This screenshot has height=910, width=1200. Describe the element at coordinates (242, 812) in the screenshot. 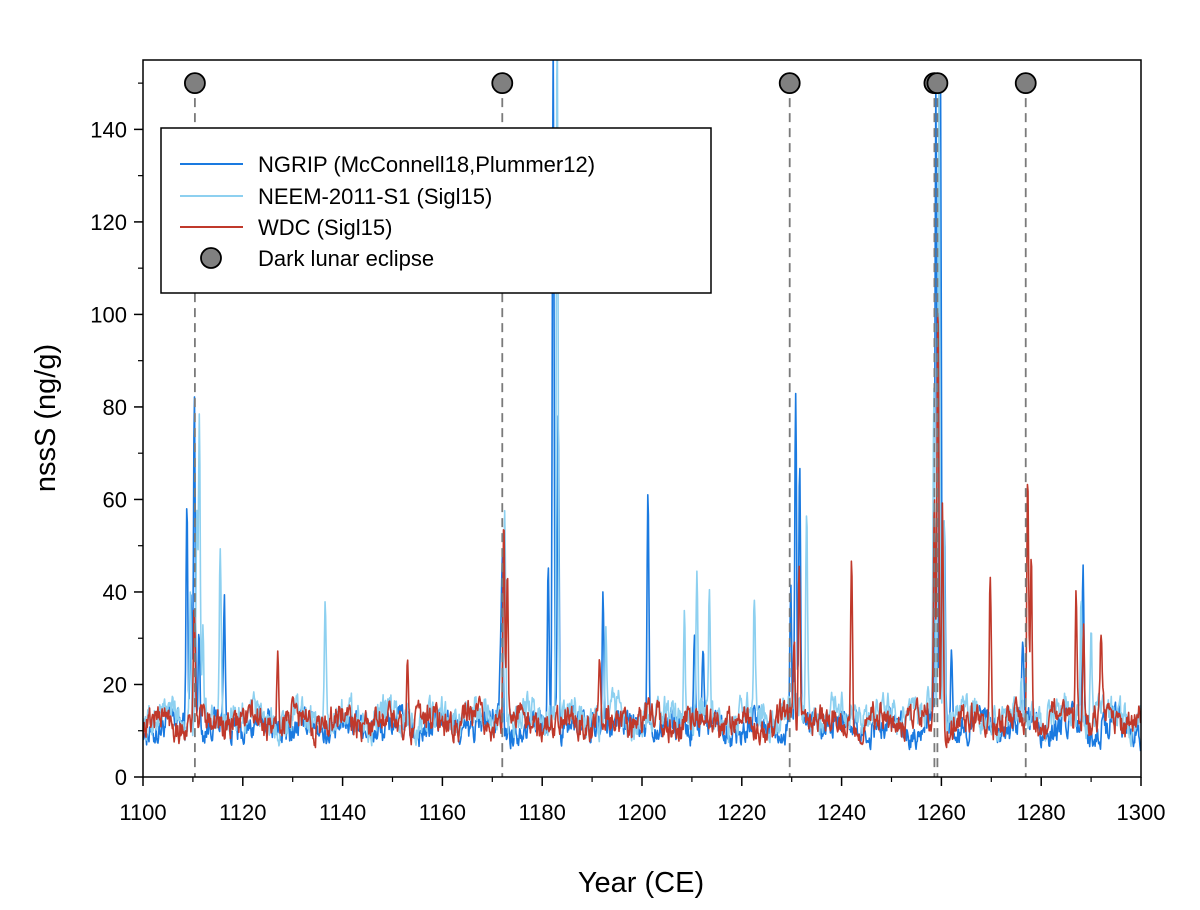

I see `x-tick-label: 1120` at that location.